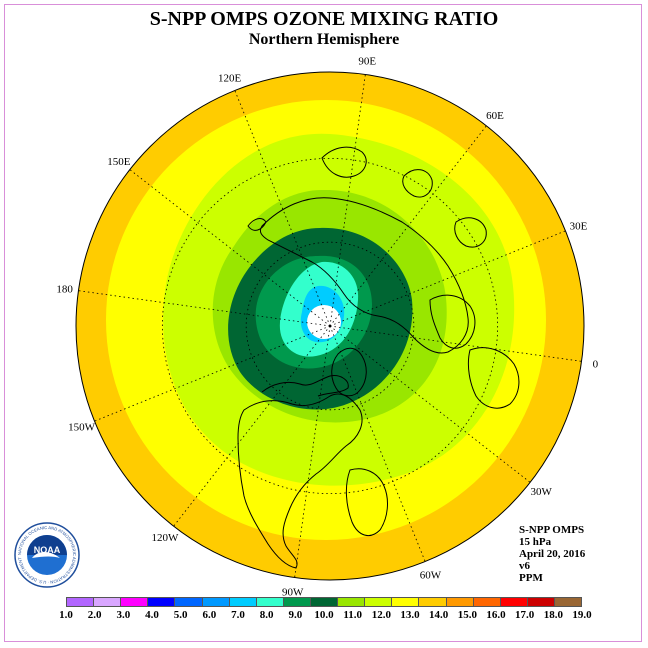  I want to click on coastline-europe, so click(452, 321).